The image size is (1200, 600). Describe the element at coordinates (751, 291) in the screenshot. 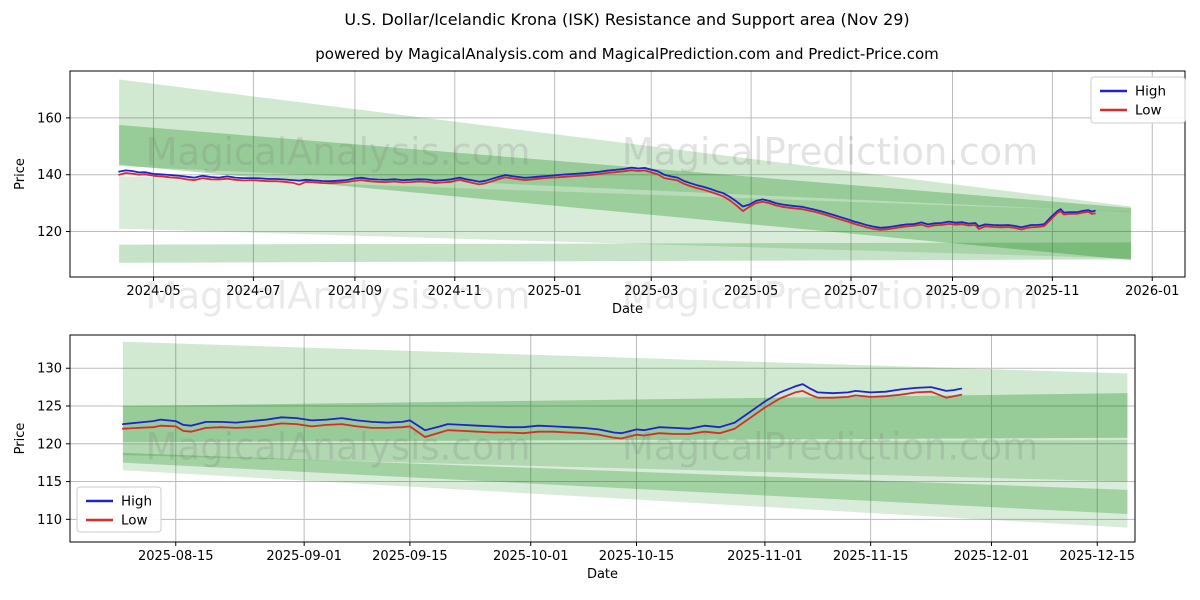

I see `x-tick-label: 2025-05` at that location.